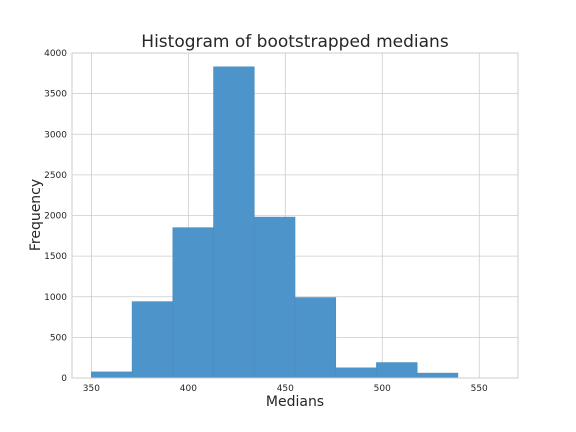 The image size is (576, 432). I want to click on y-tick-label: 3500, so click(55, 95).